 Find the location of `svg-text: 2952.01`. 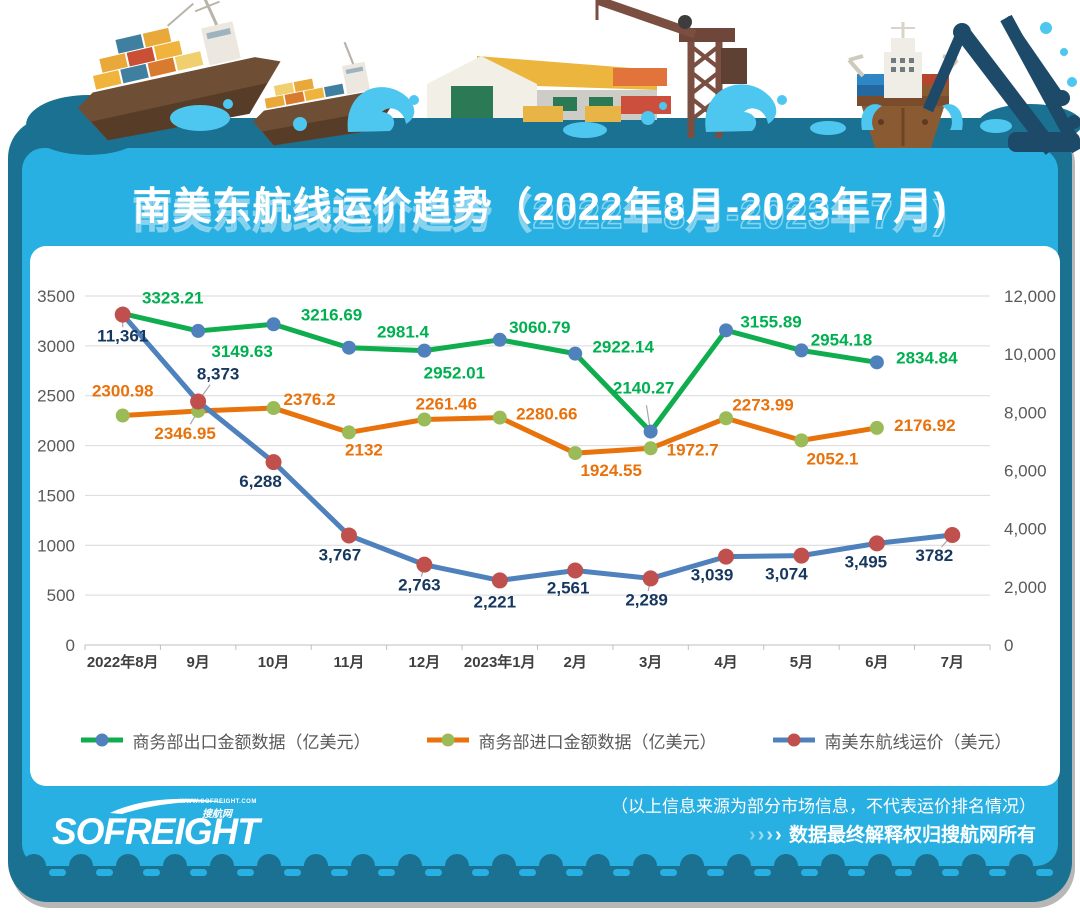

svg-text: 2952.01 is located at coordinates (454, 373).